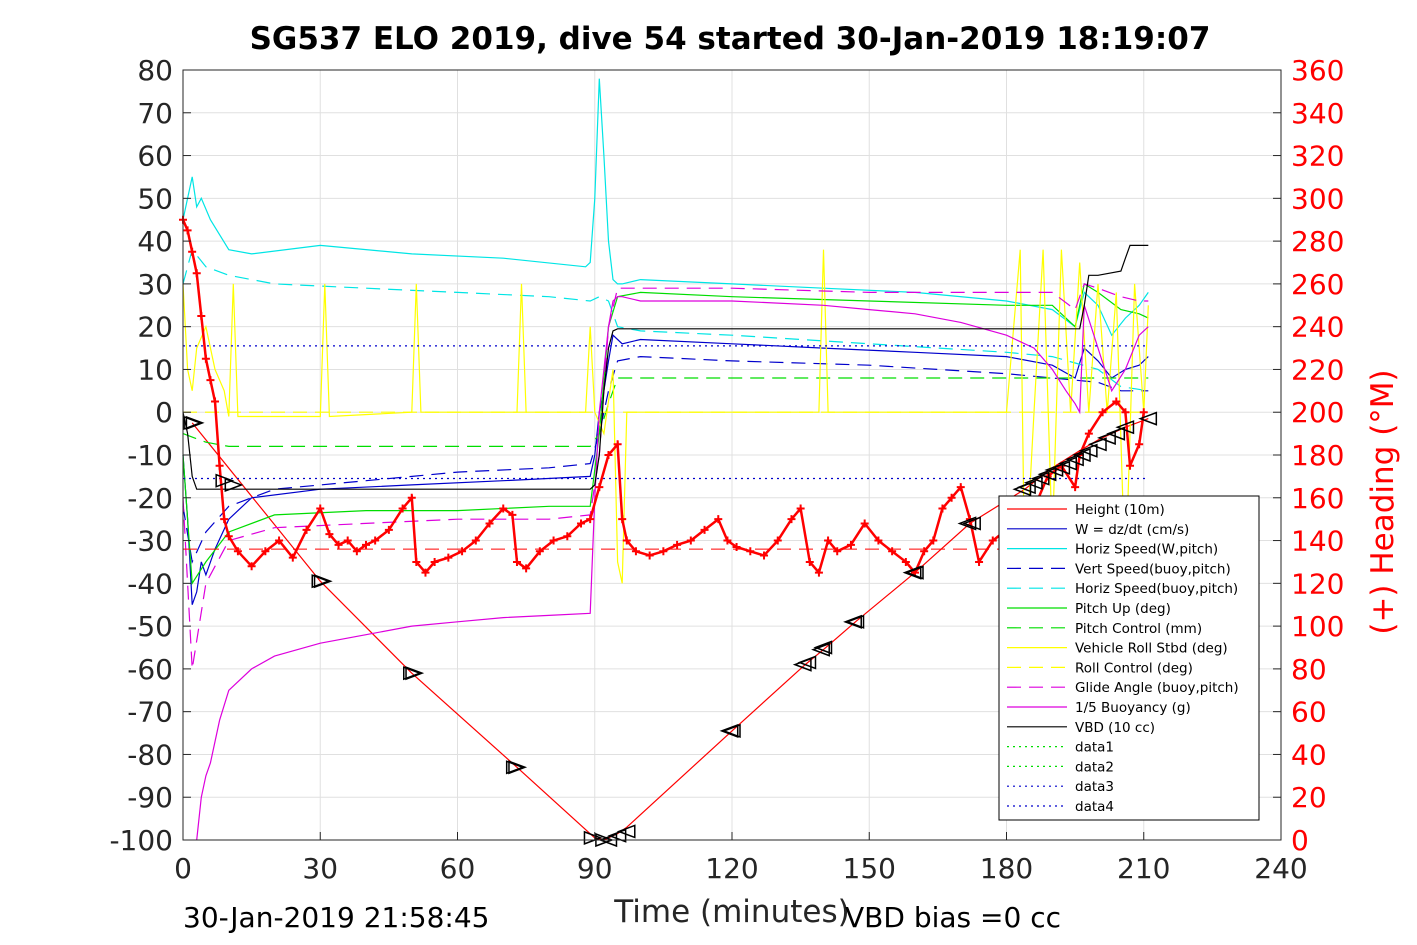  What do you see at coordinates (1309, 669) in the screenshot?
I see `y2-tick-label: 80` at bounding box center [1309, 669].